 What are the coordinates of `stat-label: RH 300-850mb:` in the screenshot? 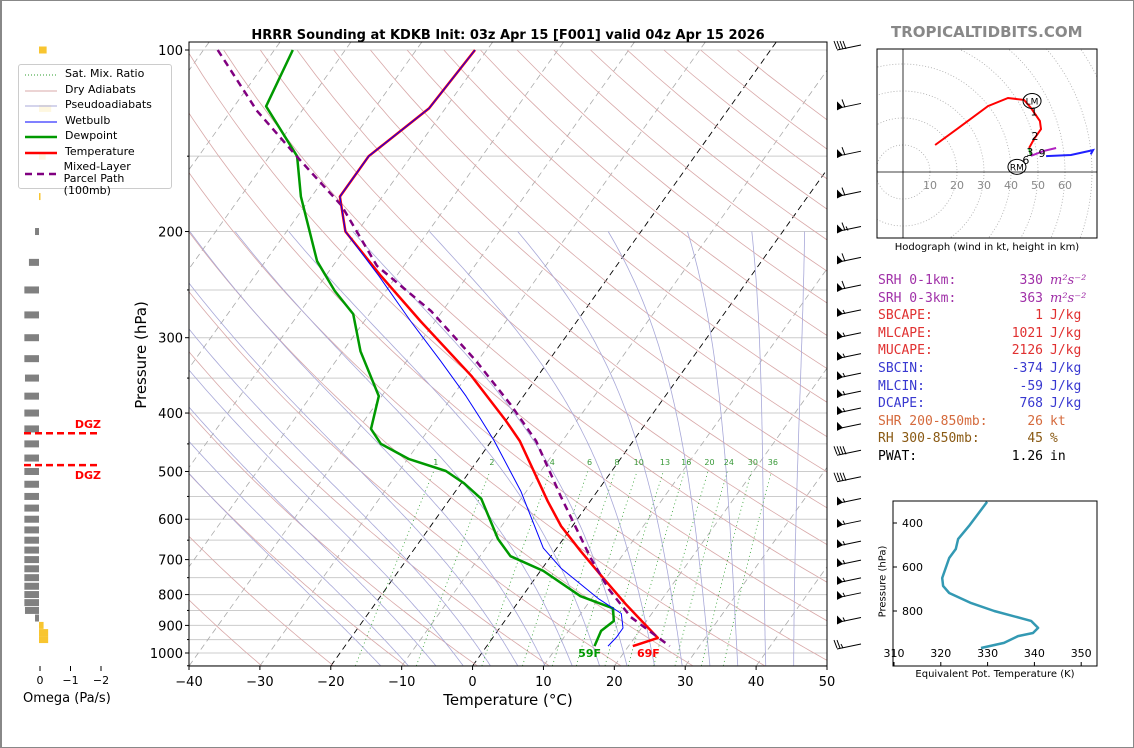 It's located at (929, 439).